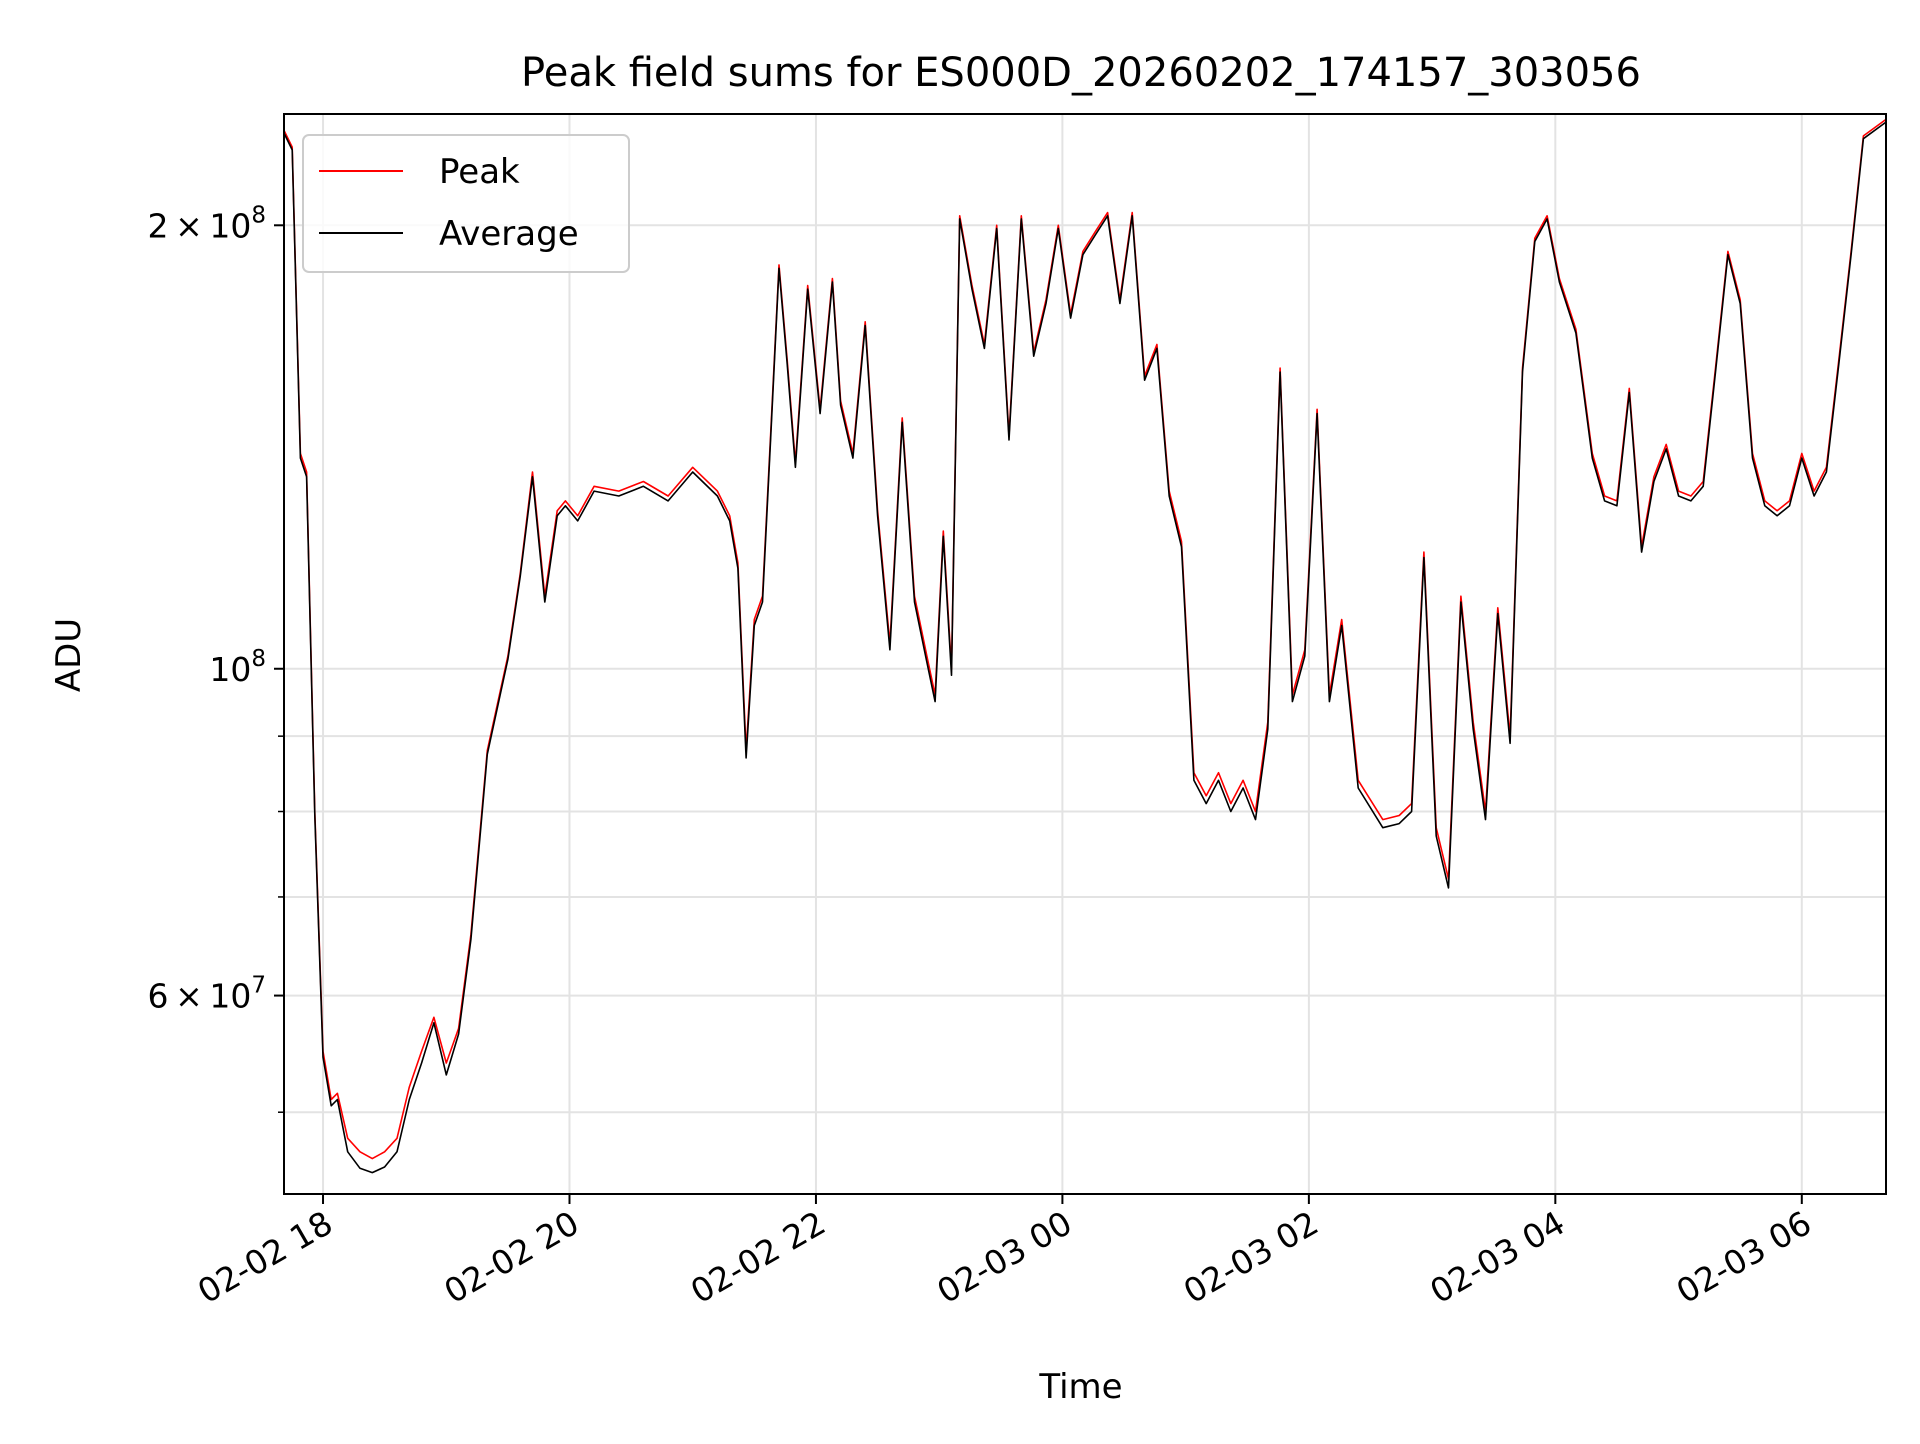 The image size is (1920, 1444). Describe the element at coordinates (69, 655) in the screenshot. I see `y-axis-label: ADU` at that location.